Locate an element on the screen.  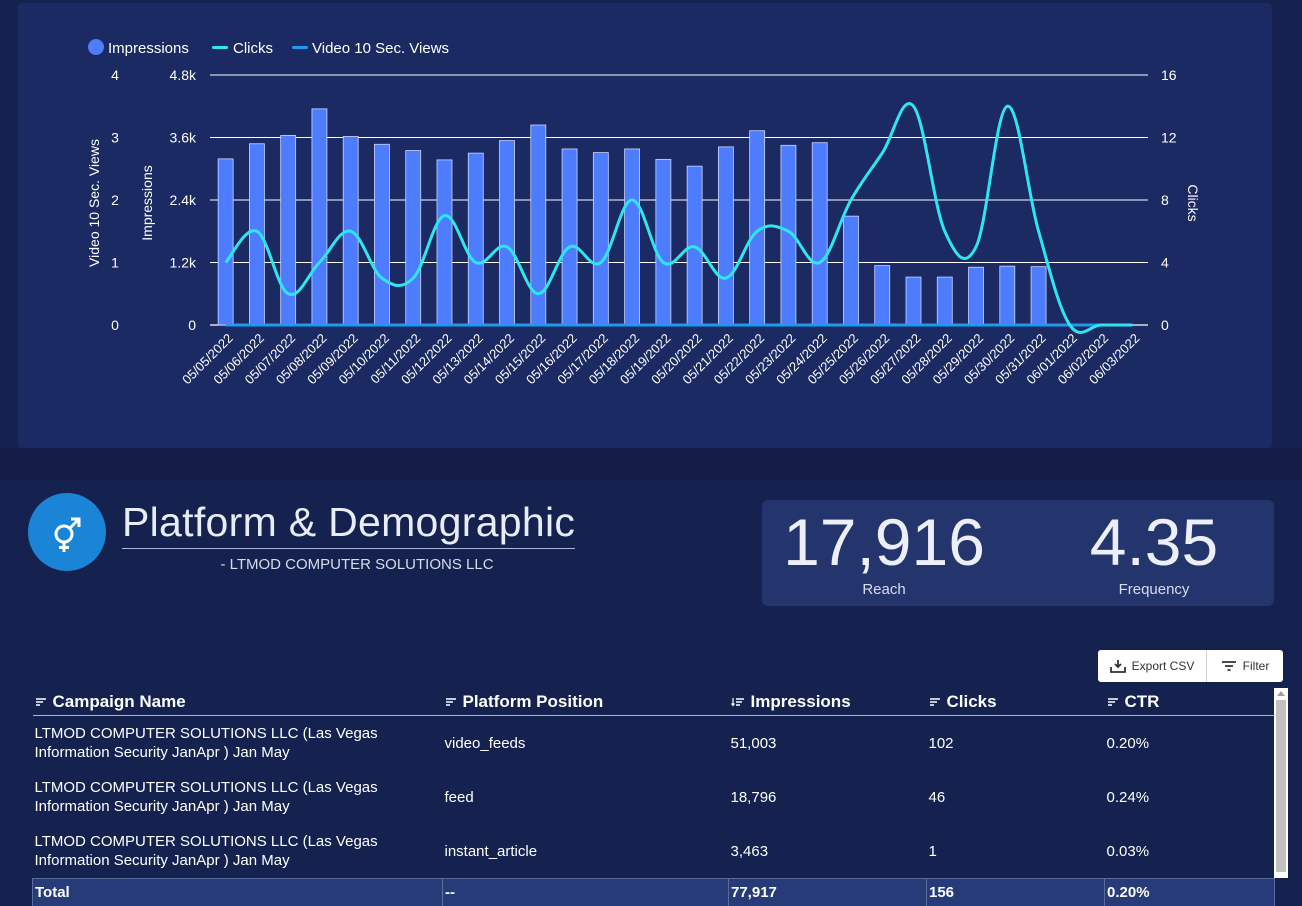
y-tick-label-video-views: 0 is located at coordinates (115, 325).